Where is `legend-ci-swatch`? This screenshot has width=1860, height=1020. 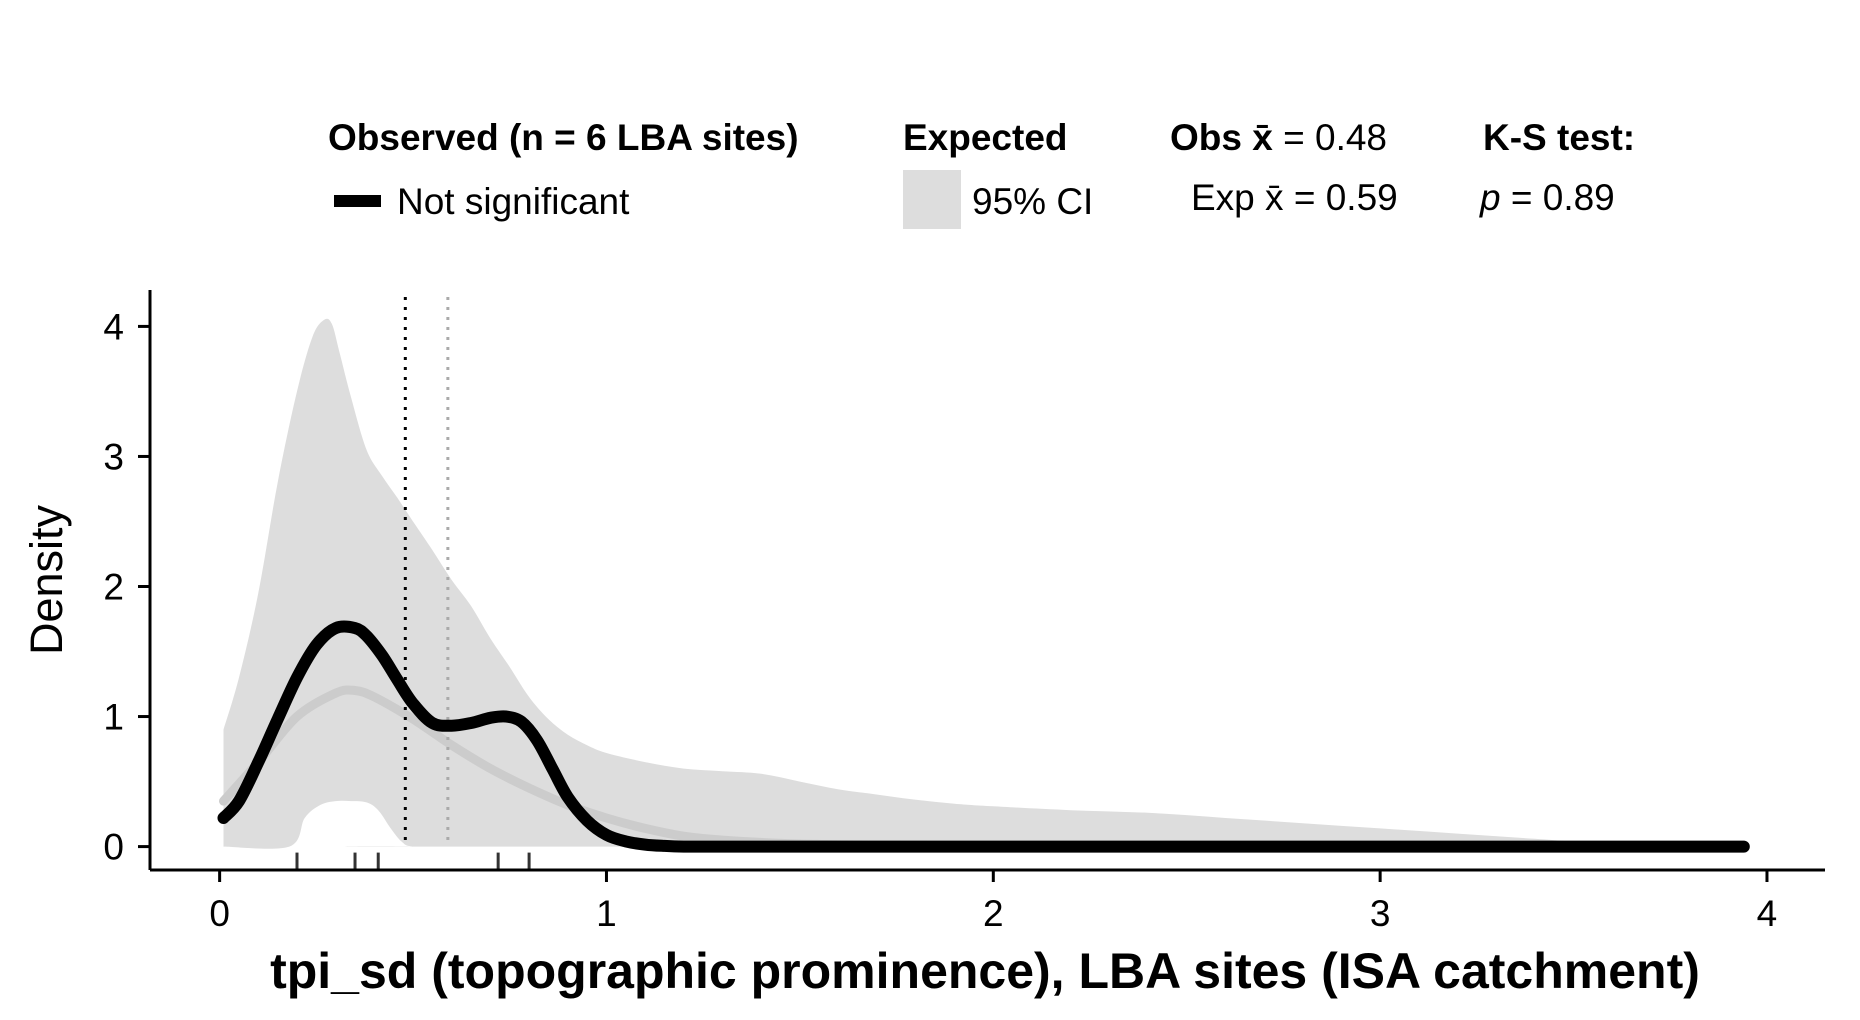 legend-ci-swatch is located at coordinates (932, 199).